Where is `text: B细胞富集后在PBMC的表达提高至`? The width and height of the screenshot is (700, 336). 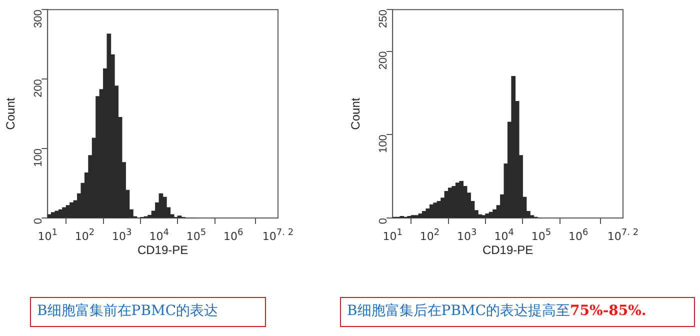 text: B细胞富集后在PBMC的表达提高至 is located at coordinates (458, 311).